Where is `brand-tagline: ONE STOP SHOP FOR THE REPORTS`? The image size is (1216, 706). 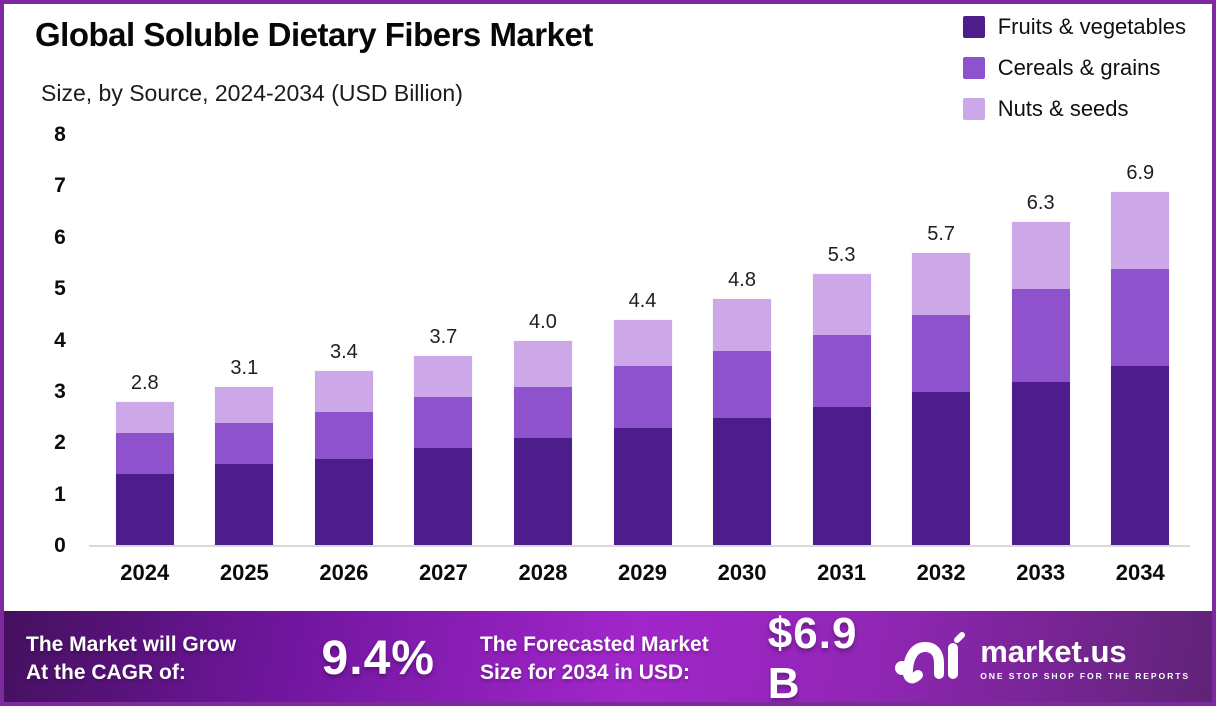 brand-tagline: ONE STOP SHOP FOR THE REPORTS is located at coordinates (1085, 676).